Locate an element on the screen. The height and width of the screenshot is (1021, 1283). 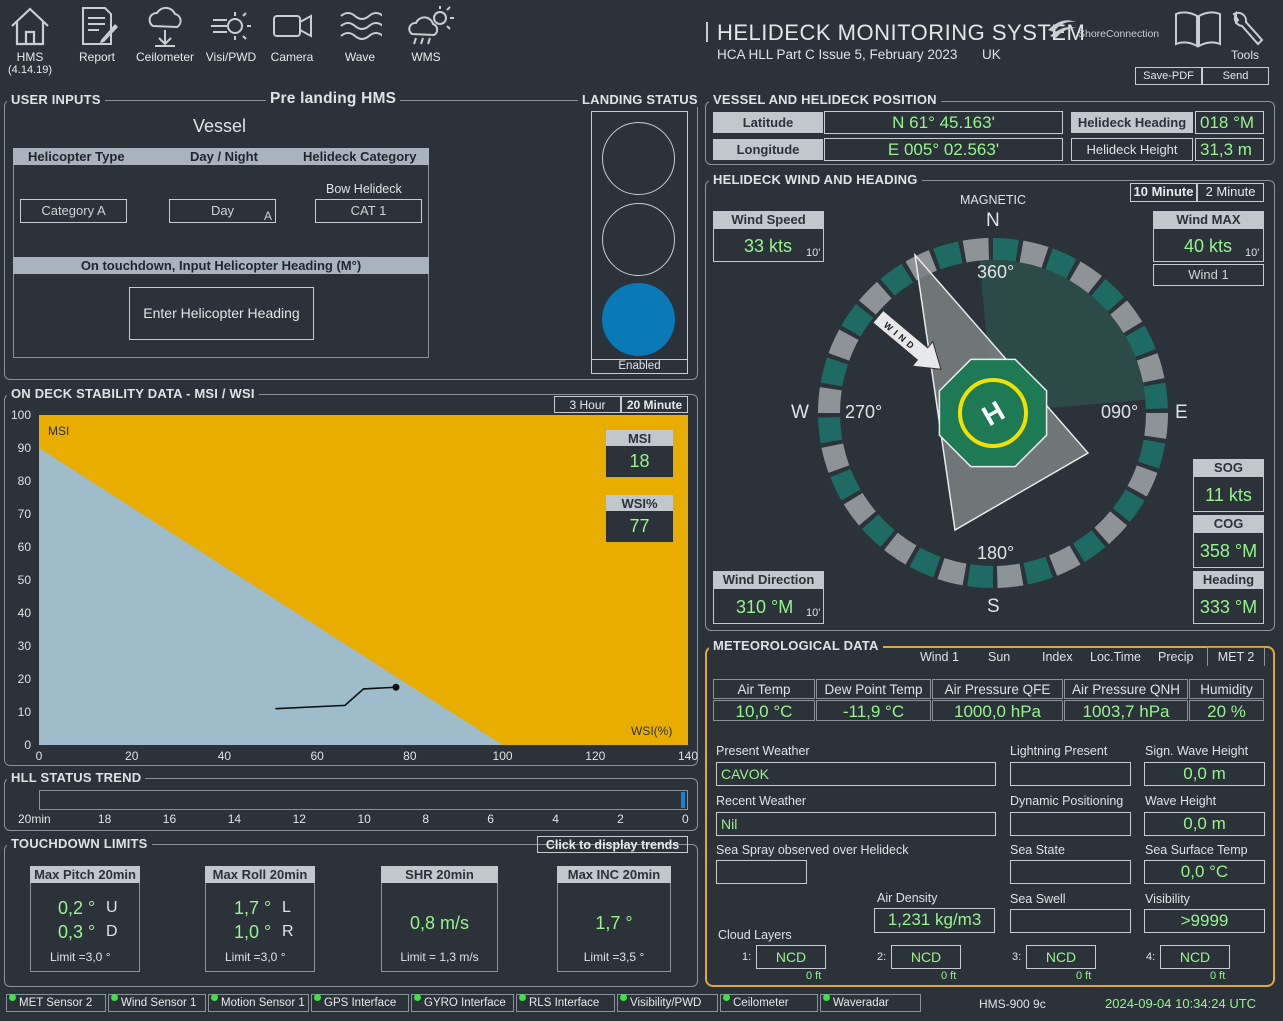
x-tick-label: 60 is located at coordinates (317, 756).